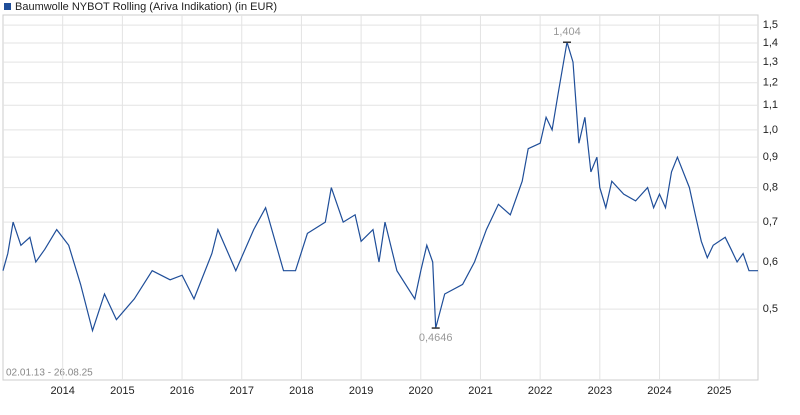 The image size is (800, 415). I want to click on x-tick-label: 2019, so click(361, 391).